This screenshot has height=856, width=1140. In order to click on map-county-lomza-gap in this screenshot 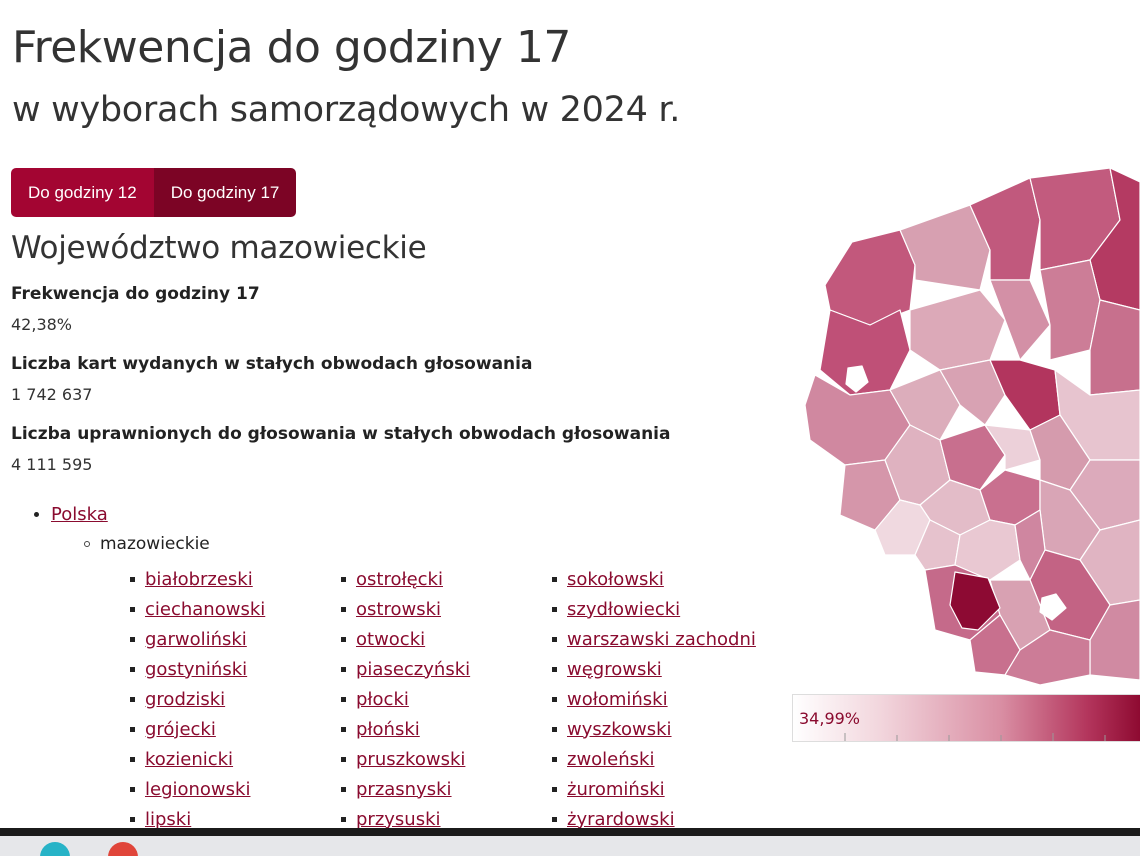, I will do `click(1114, 347)`.